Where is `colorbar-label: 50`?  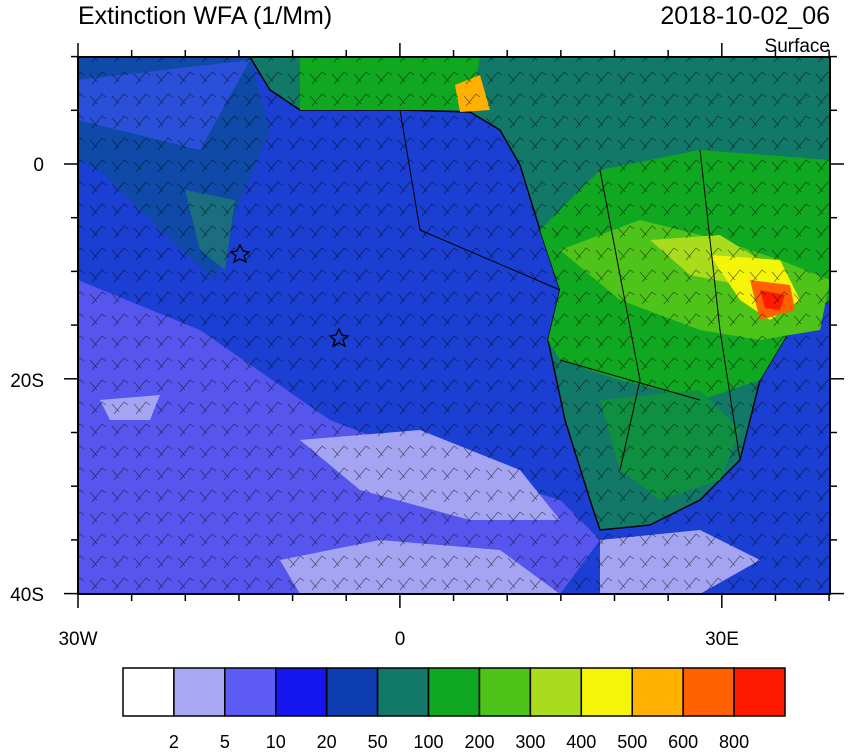
colorbar-label: 50 is located at coordinates (378, 741).